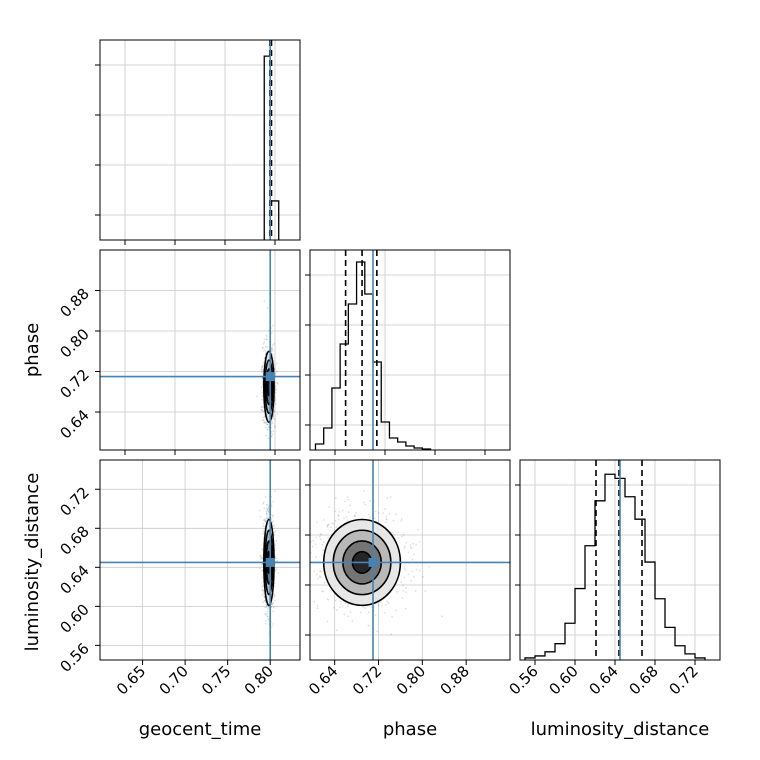  I want to click on x-tick-label: 0.70, so click(174, 680).